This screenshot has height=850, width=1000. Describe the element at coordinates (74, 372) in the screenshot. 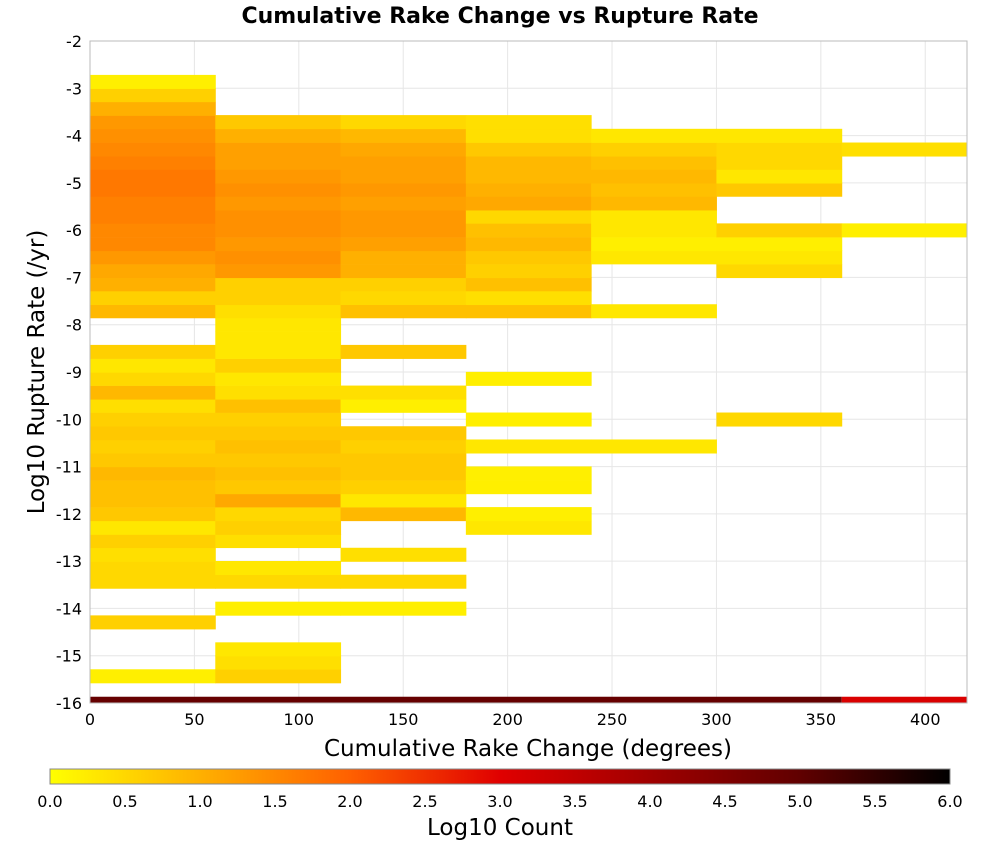

I see `y-tick-label: -9` at that location.